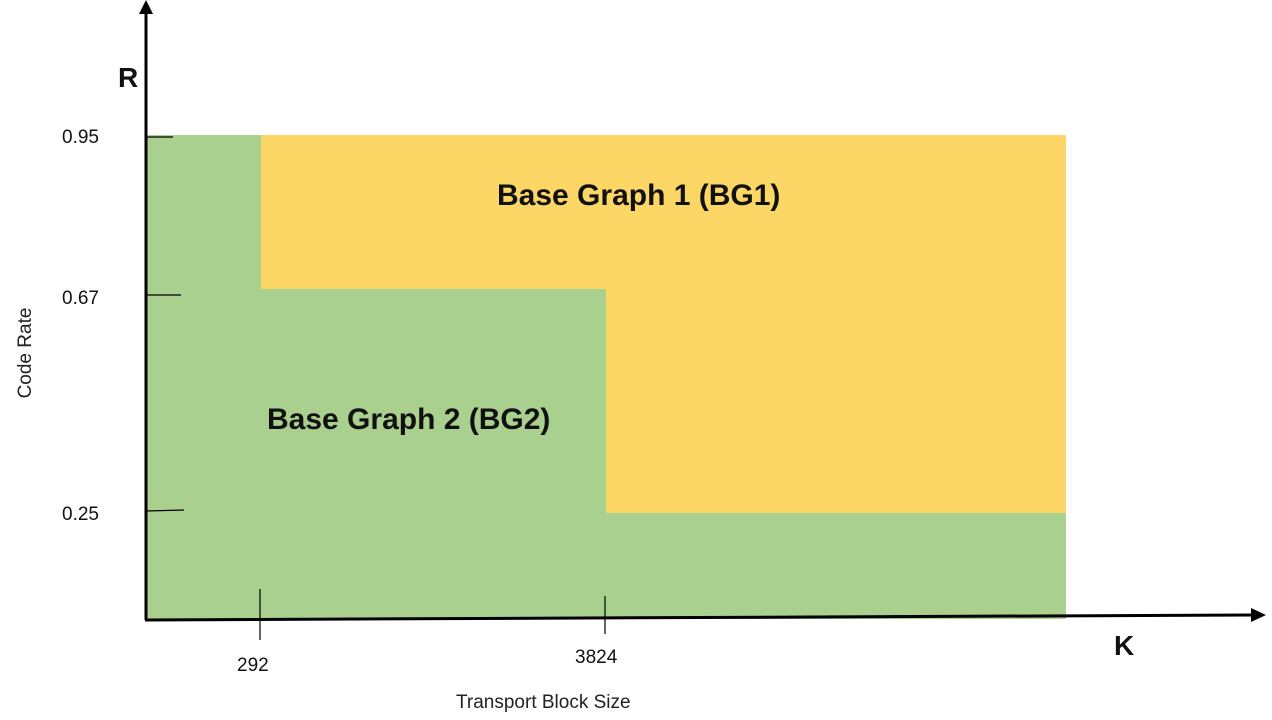  What do you see at coordinates (80, 514) in the screenshot?
I see `y-tick-label-0.25: 0.25` at bounding box center [80, 514].